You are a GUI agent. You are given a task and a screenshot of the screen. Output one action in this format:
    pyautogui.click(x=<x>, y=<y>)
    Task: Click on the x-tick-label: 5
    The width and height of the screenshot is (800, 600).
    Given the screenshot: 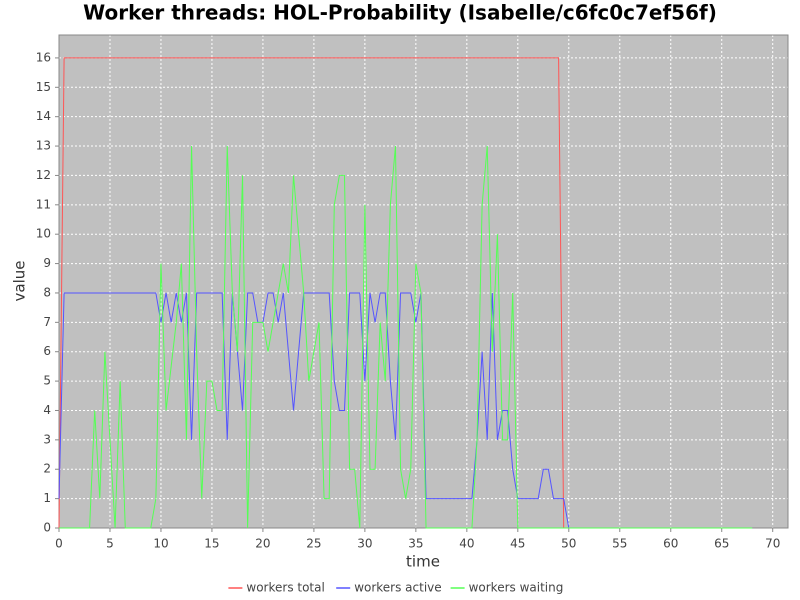 What is the action you would take?
    pyautogui.click(x=110, y=544)
    